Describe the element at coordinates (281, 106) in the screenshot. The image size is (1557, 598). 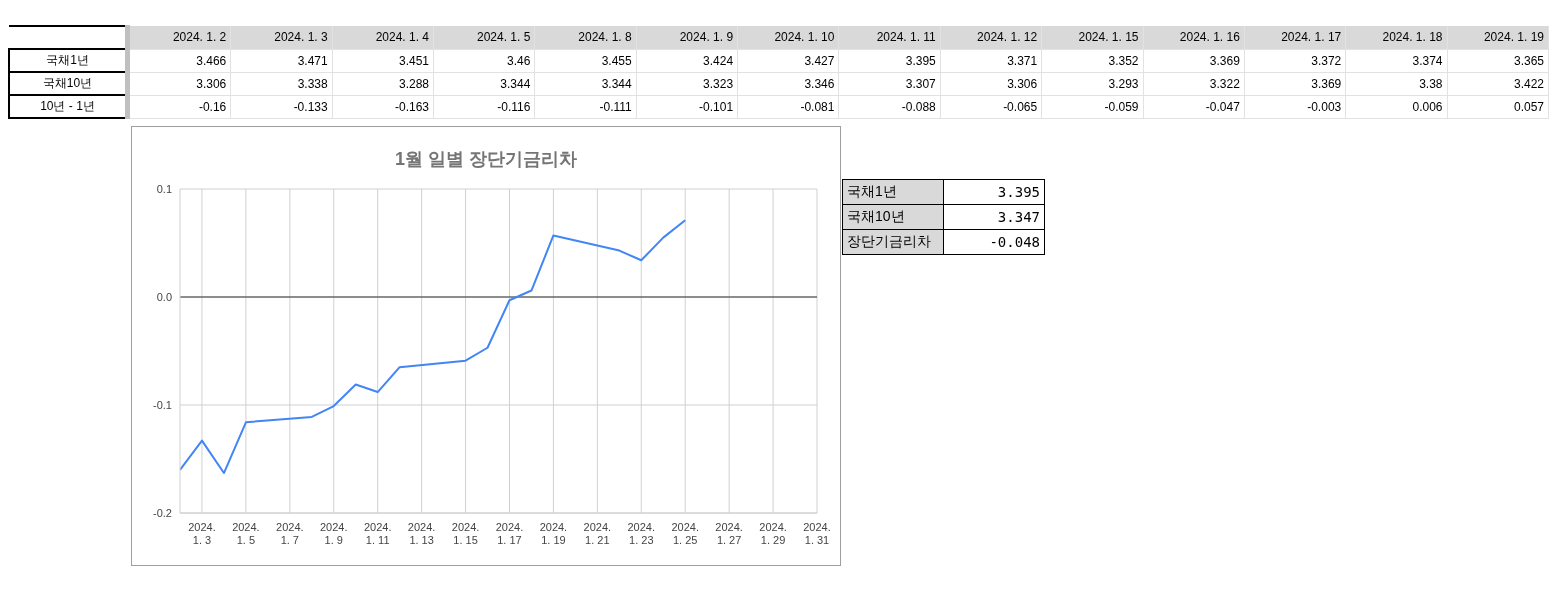
I see `data-label: -0.133` at that location.